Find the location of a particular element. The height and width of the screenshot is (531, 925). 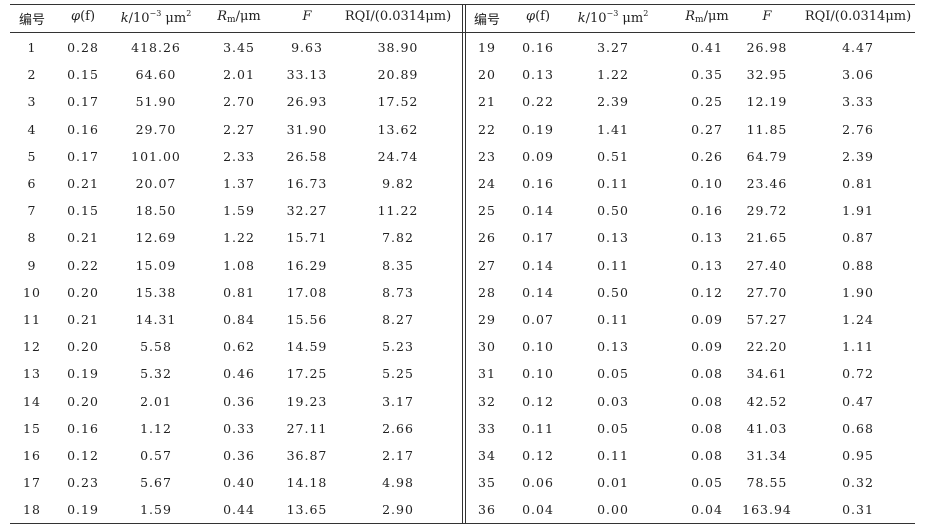

cell-id: 5 is located at coordinates (32, 156).